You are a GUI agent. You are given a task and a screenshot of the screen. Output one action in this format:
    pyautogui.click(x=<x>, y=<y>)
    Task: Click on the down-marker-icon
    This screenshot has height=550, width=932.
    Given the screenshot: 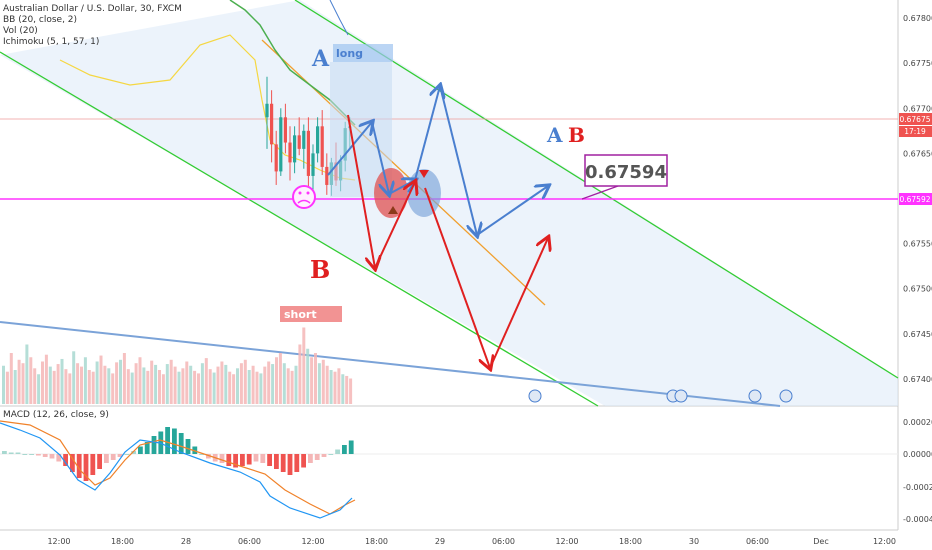 What is the action you would take?
    pyautogui.click(x=424, y=174)
    